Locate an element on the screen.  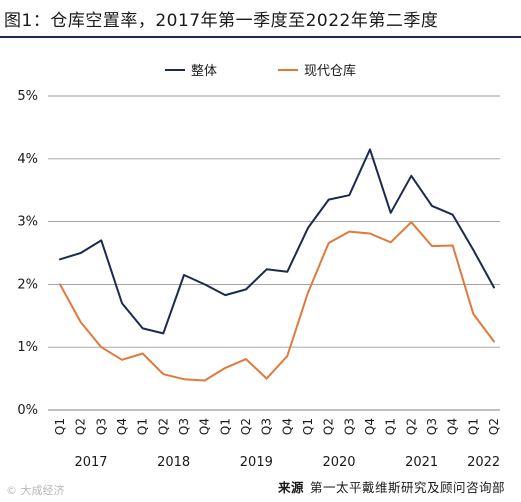
year-label-2022: 2022 is located at coordinates (483, 462).